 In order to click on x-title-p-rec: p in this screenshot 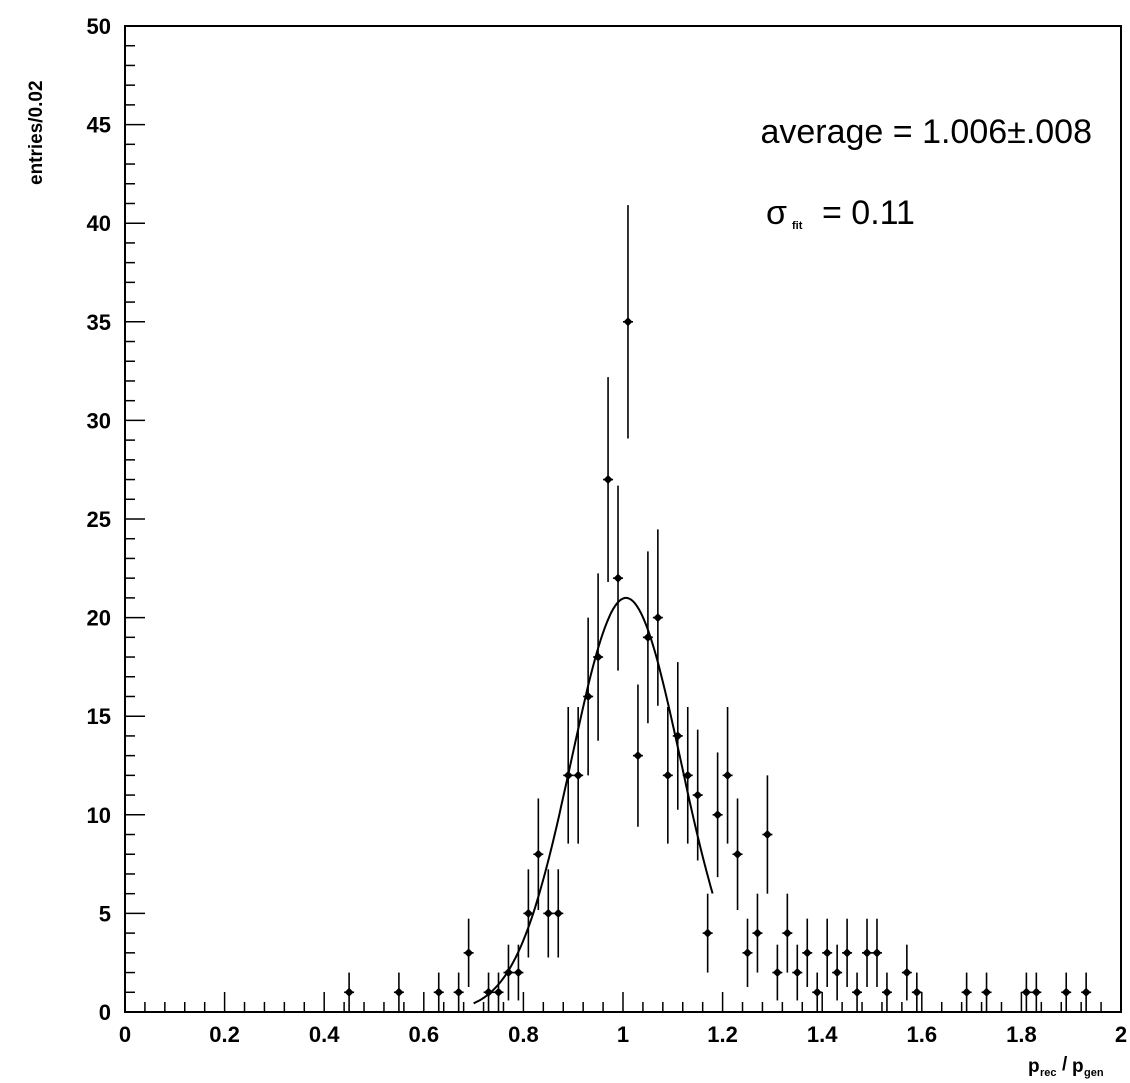, I will do `click(1034, 1066)`.